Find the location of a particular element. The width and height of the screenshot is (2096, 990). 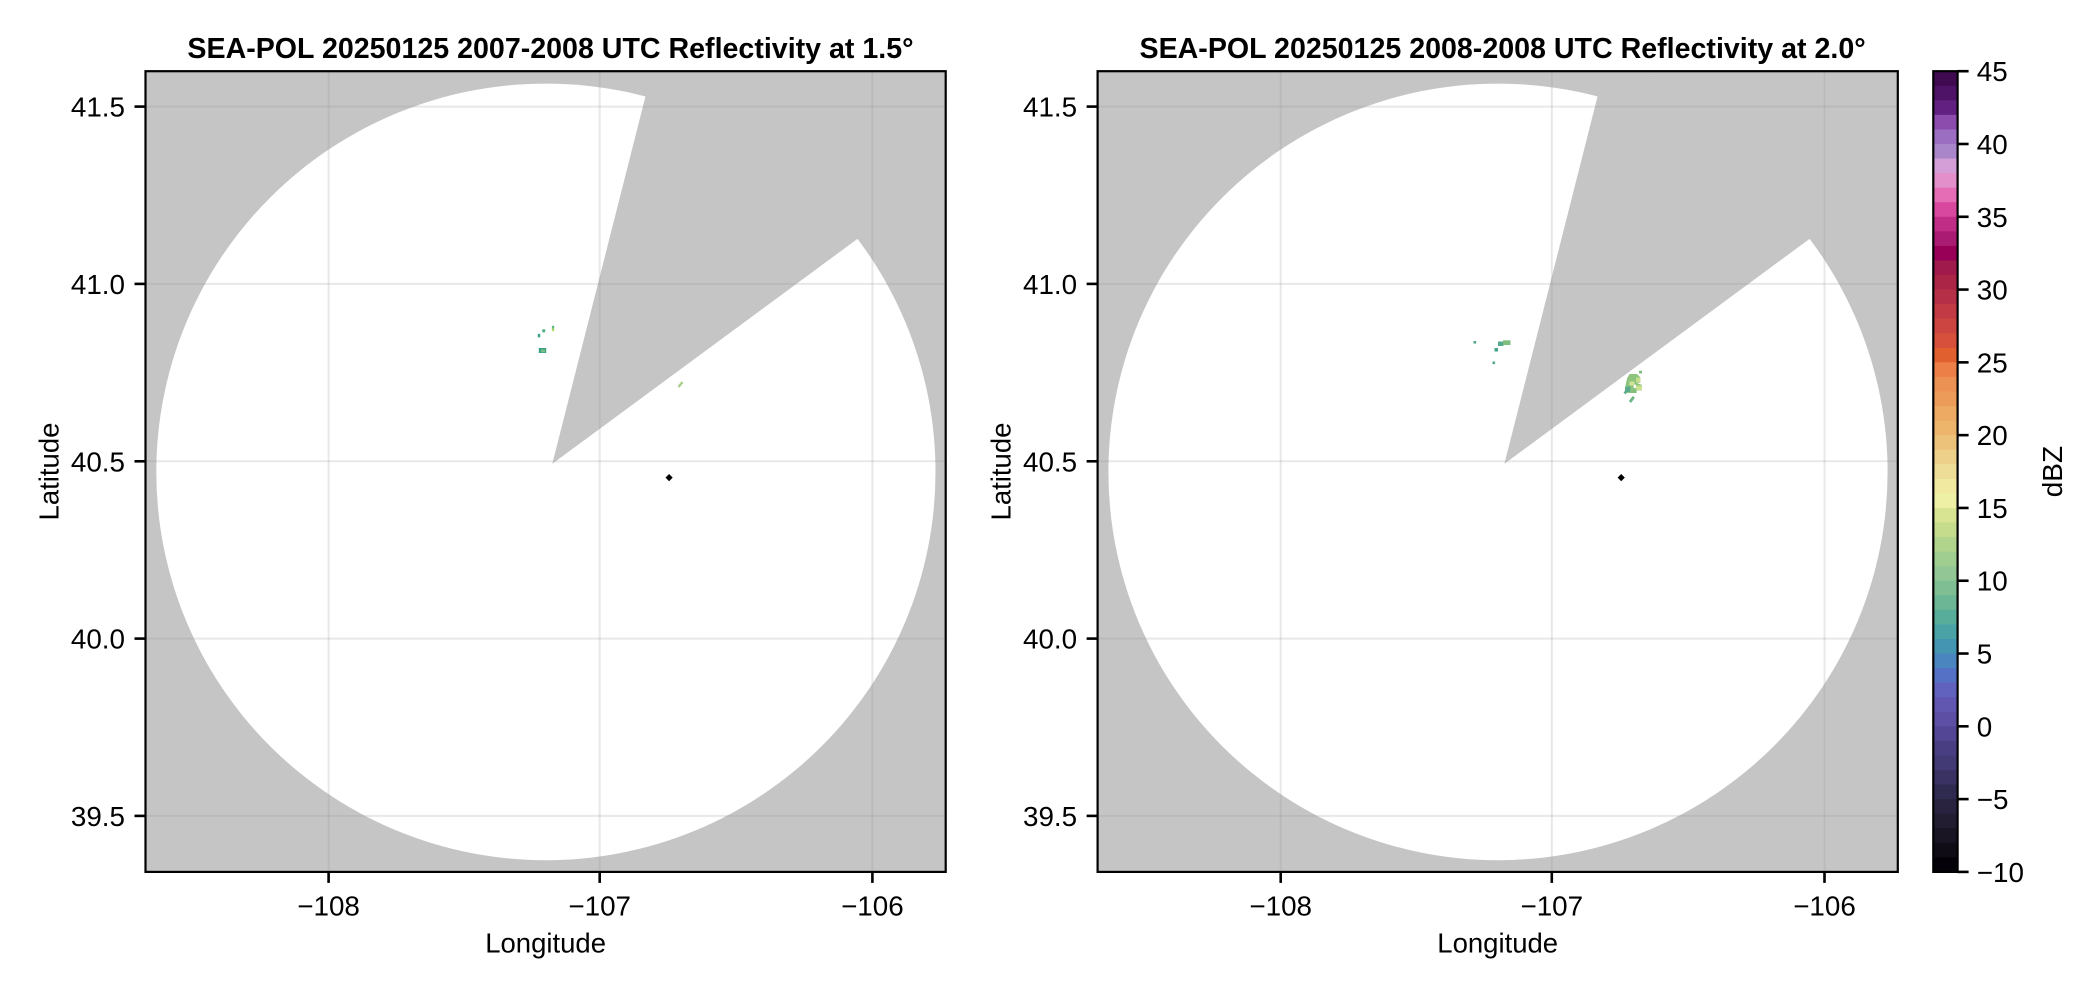

svg-text: 0 is located at coordinates (1984, 726).